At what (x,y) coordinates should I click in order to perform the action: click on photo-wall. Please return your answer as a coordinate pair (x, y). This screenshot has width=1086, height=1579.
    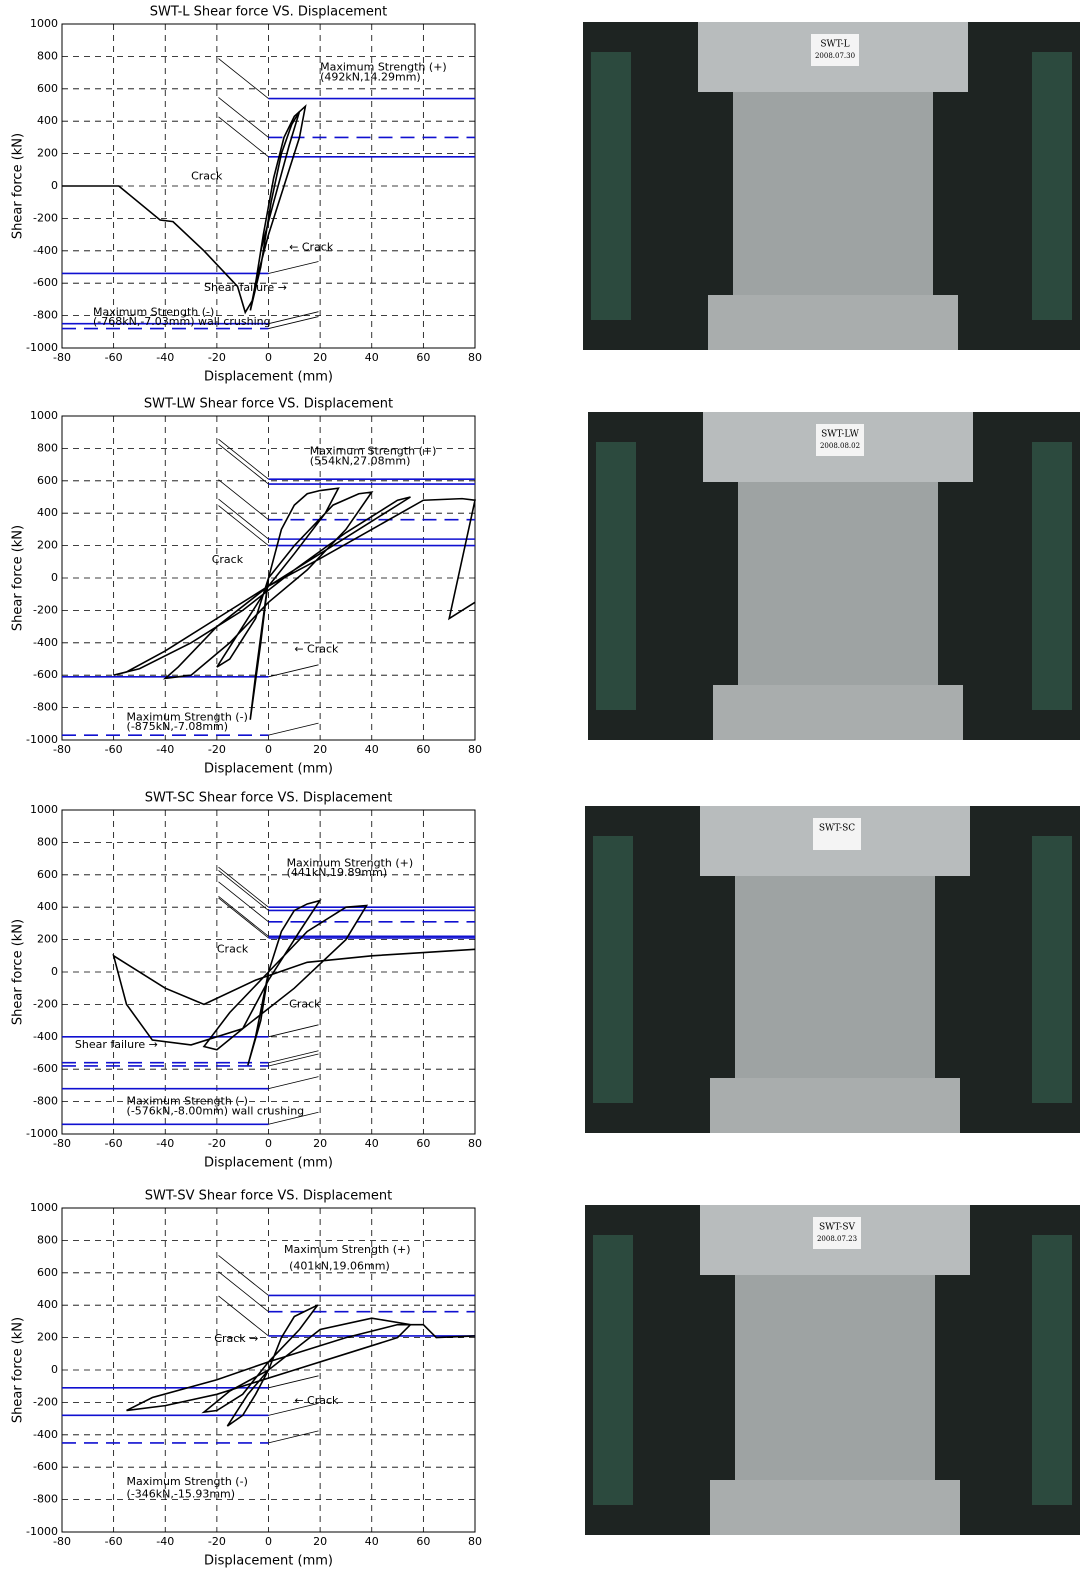
    Looking at the image, I should click on (833, 196).